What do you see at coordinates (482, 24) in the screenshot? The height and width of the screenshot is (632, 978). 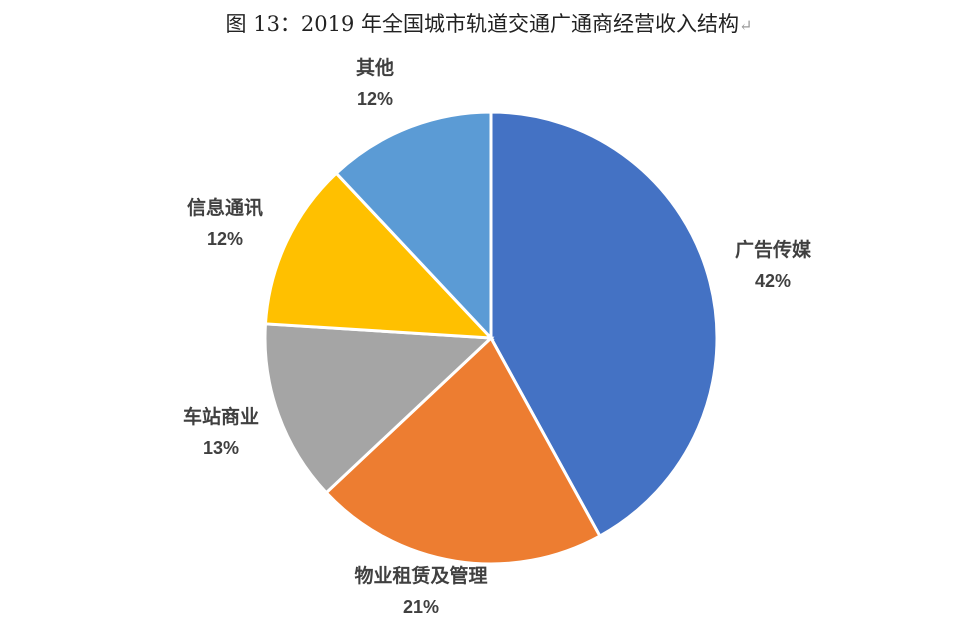 I see `chart-title-text: 图 13：2019 年全国城市轨道交通广通商经营收入结构` at bounding box center [482, 24].